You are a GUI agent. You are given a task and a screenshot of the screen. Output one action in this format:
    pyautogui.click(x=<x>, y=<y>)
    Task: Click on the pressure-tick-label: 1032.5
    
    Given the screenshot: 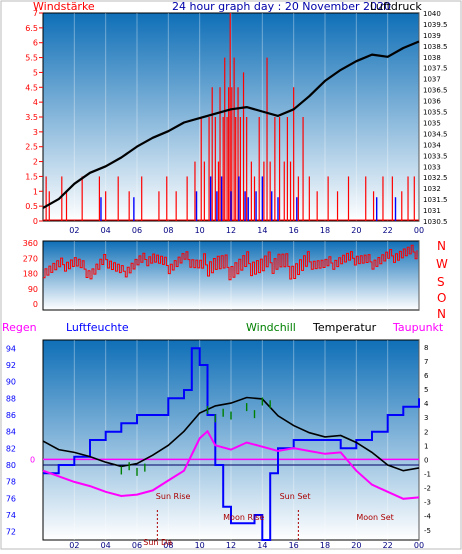 What is the action you would take?
    pyautogui.click(x=435, y=178)
    